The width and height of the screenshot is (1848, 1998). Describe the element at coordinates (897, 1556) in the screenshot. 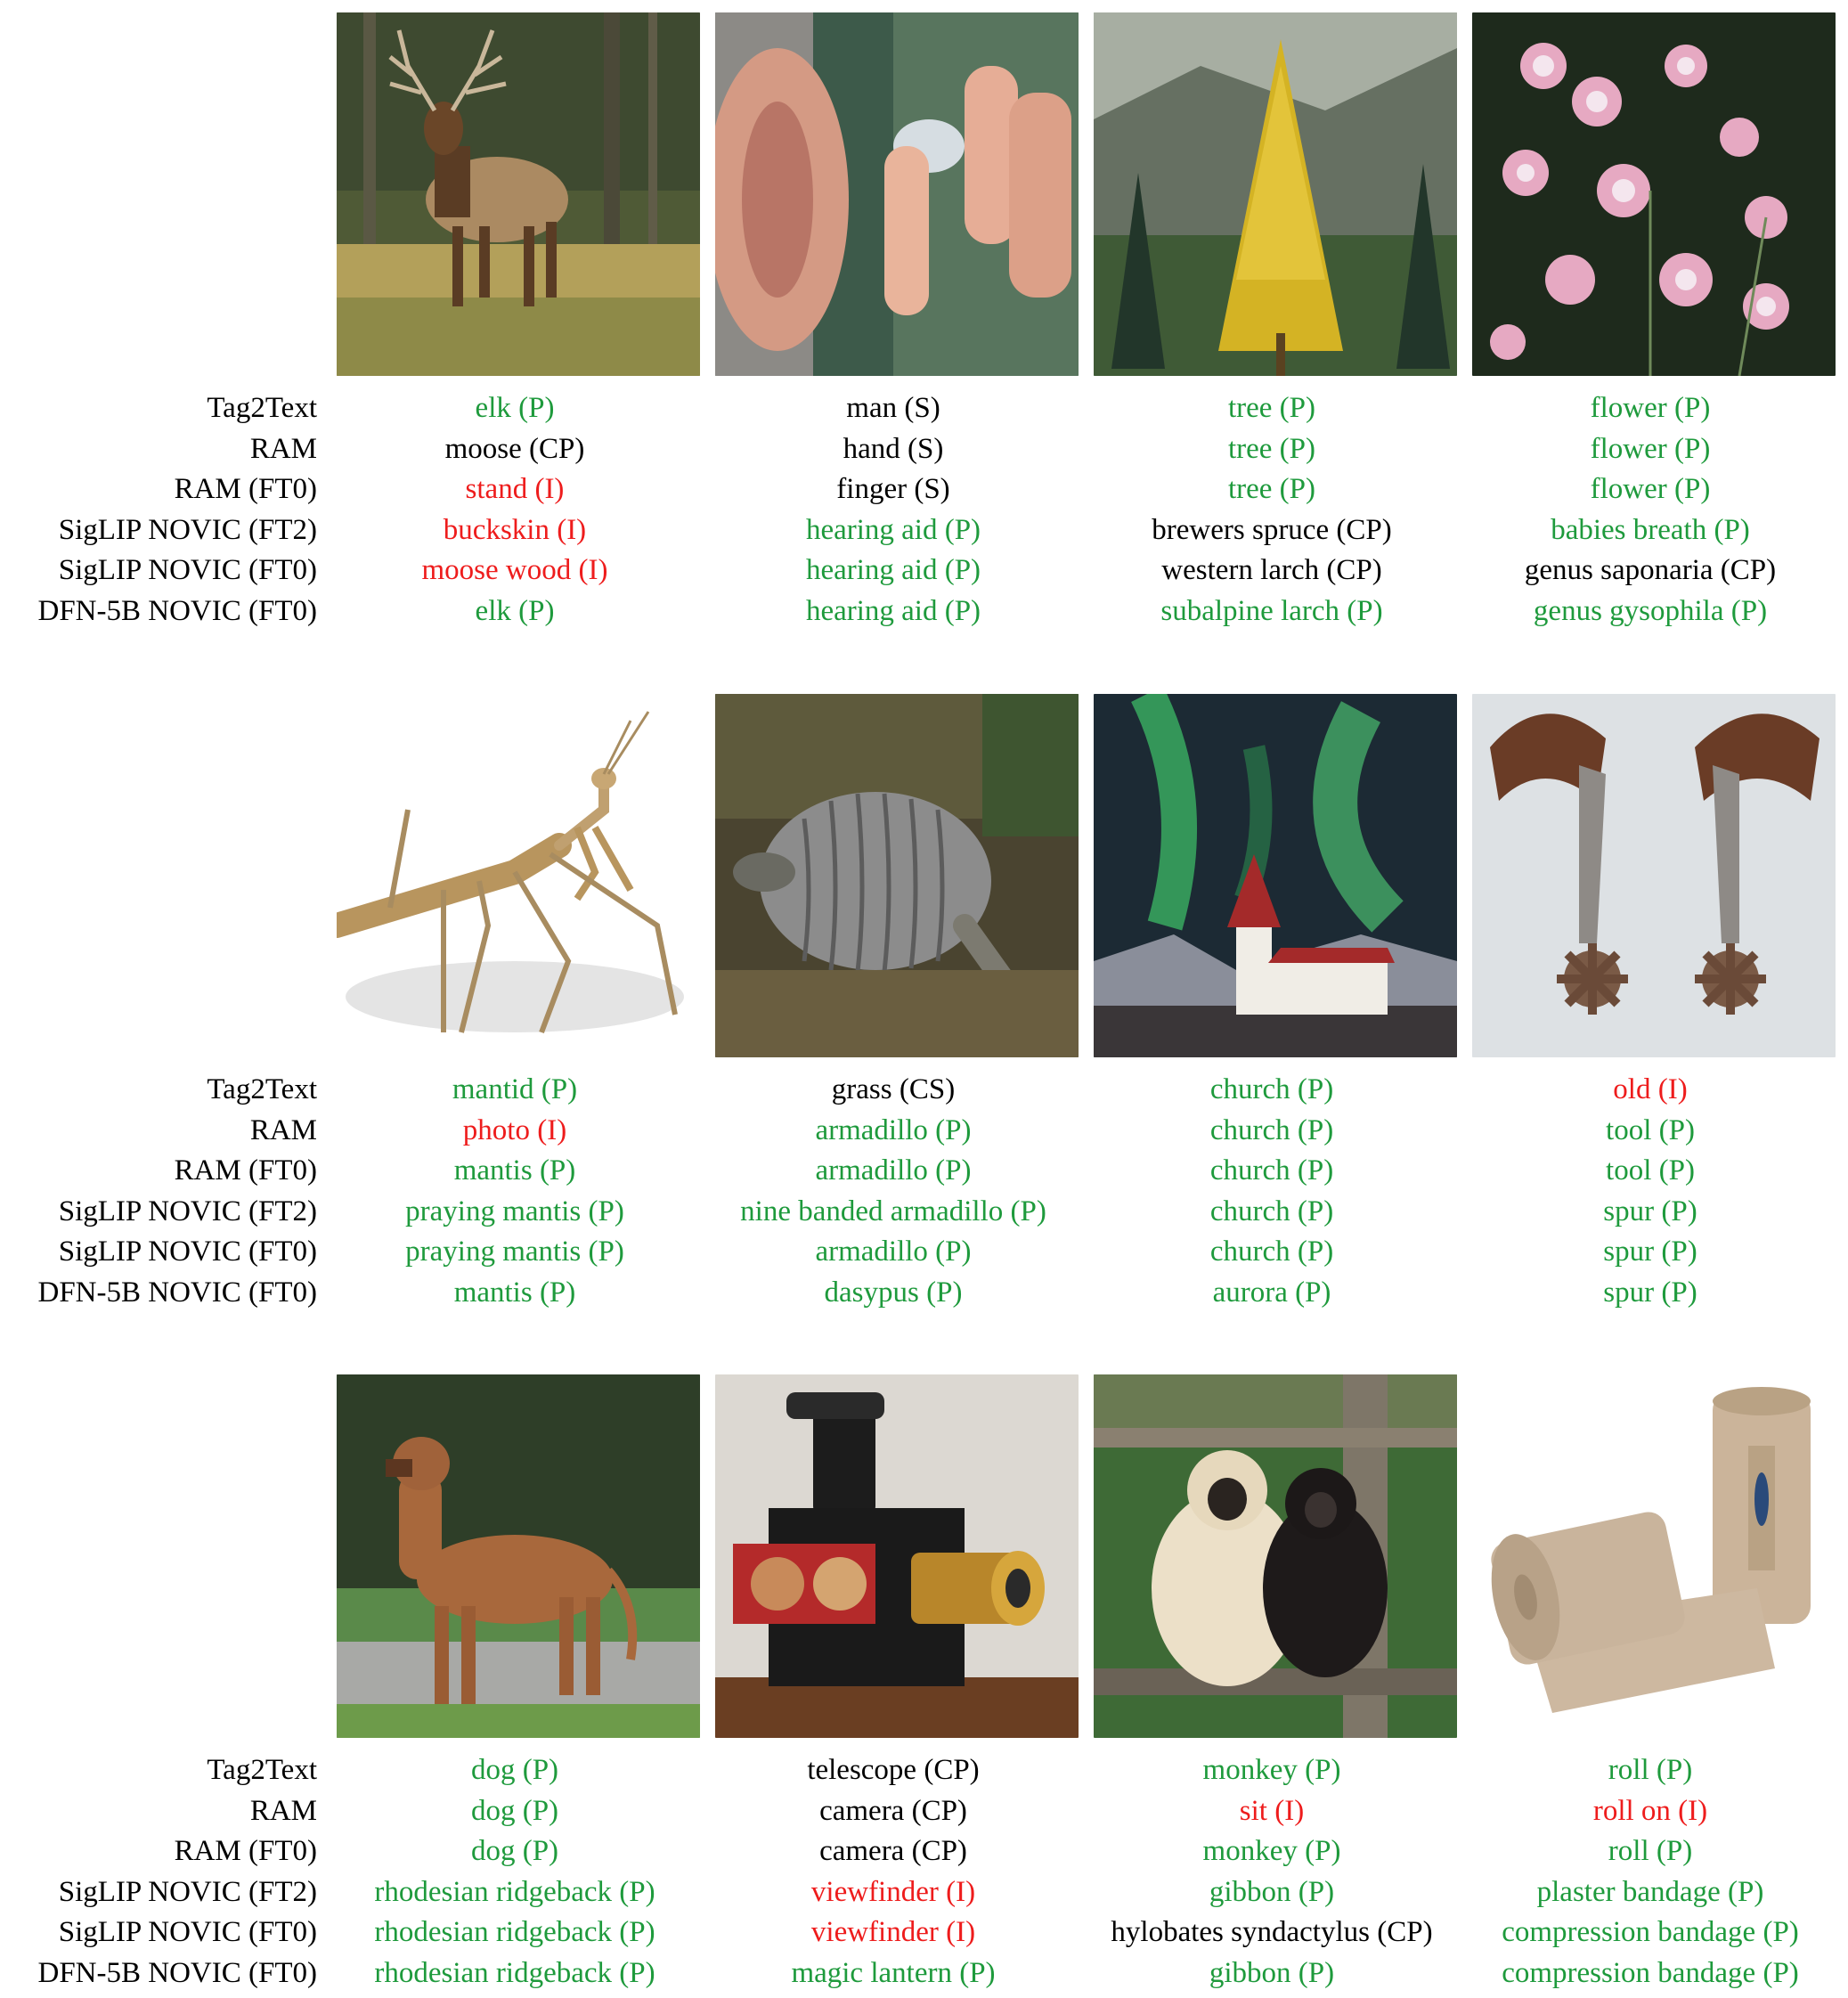

I see `magic-lantern-photo` at that location.